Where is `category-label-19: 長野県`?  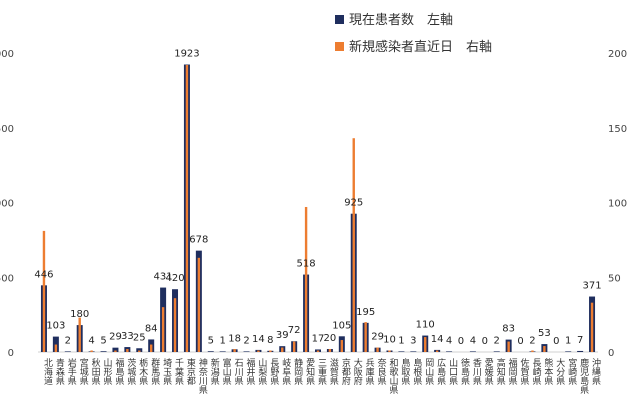 category-label-19: 長野県 is located at coordinates (273, 372).